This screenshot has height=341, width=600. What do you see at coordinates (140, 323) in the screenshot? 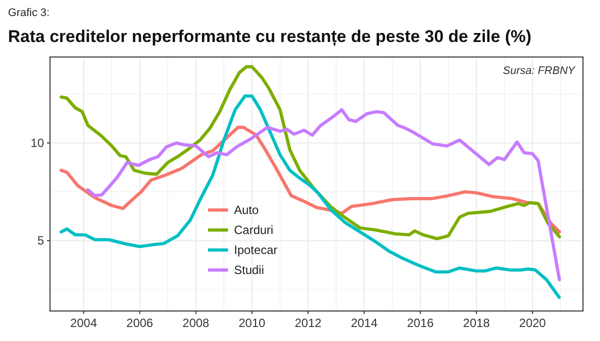
I see `x-tick-label: 2006` at bounding box center [140, 323].